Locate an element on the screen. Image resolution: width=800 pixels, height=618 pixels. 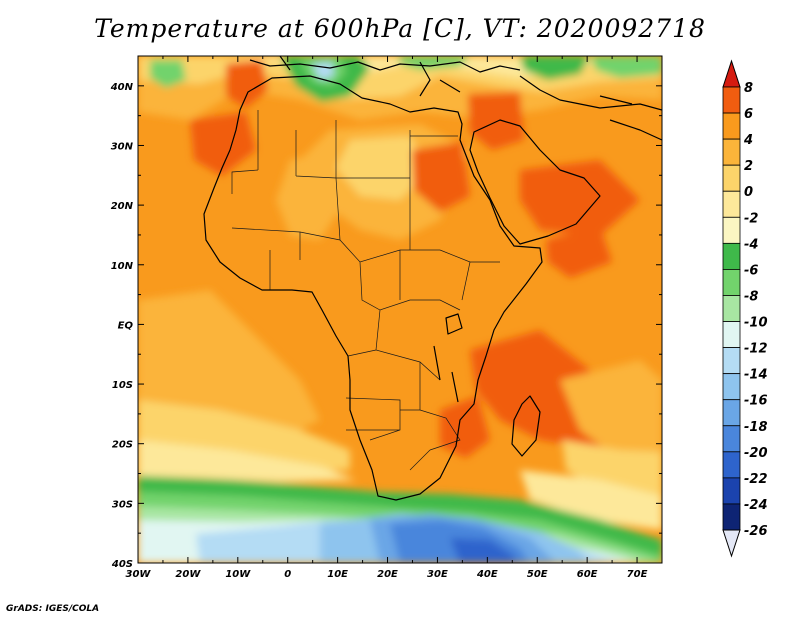
colorbar-label: -18 is located at coordinates (756, 427).